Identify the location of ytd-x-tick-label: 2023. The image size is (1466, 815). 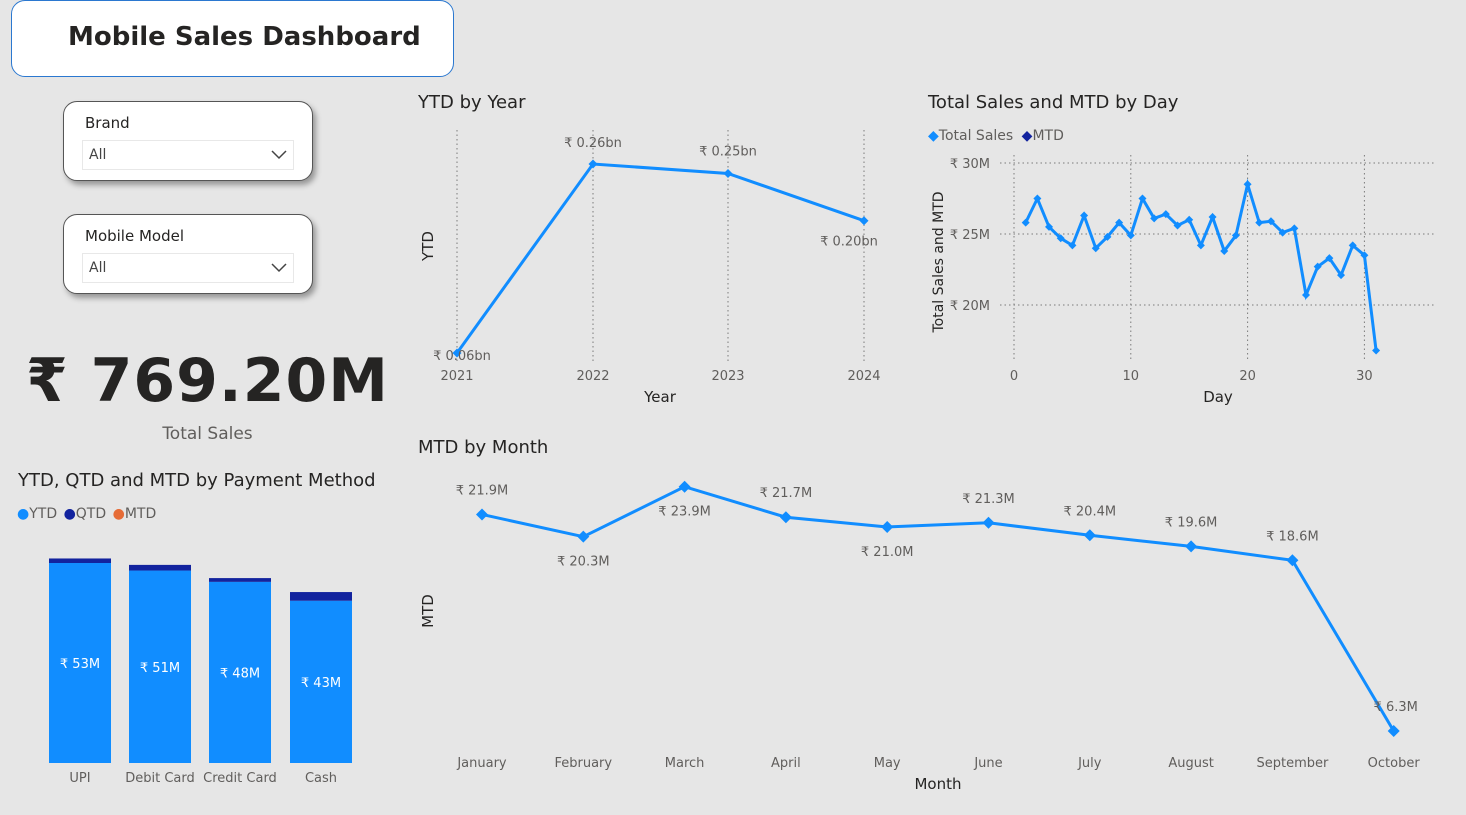
(727, 376).